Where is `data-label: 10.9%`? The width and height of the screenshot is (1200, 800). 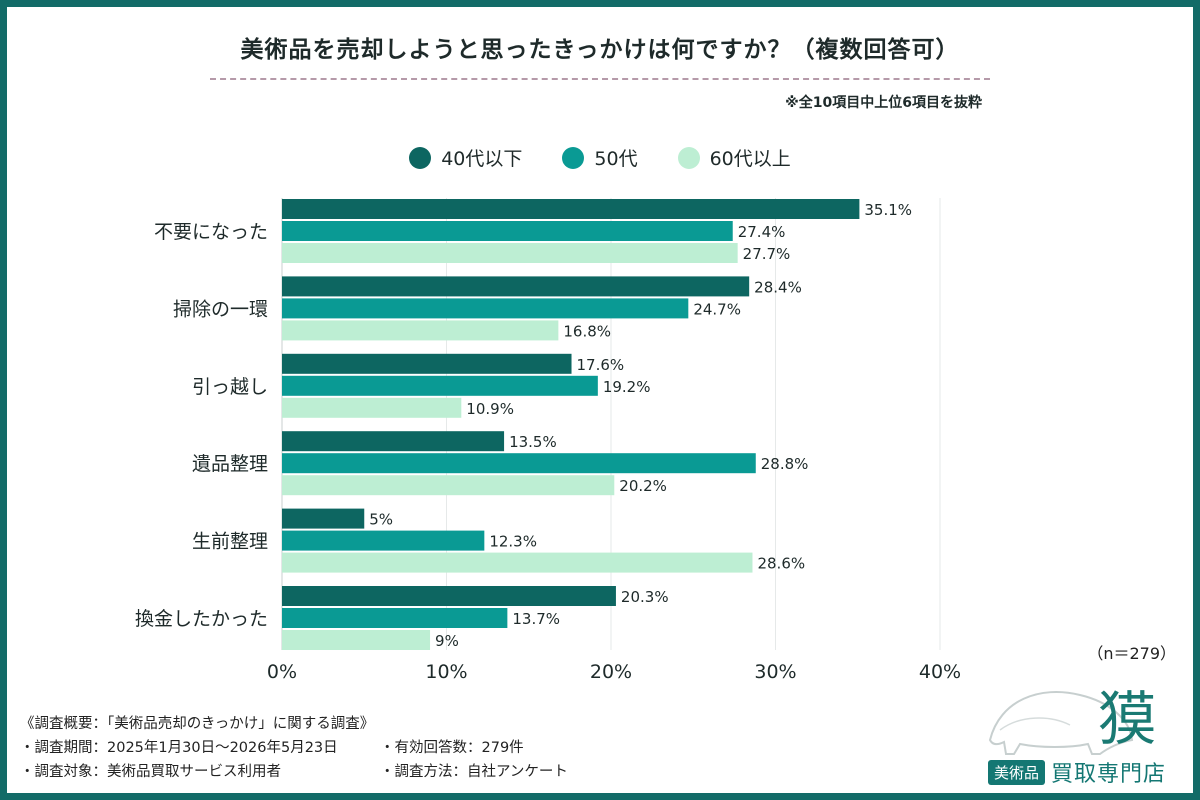
data-label: 10.9% is located at coordinates (490, 409).